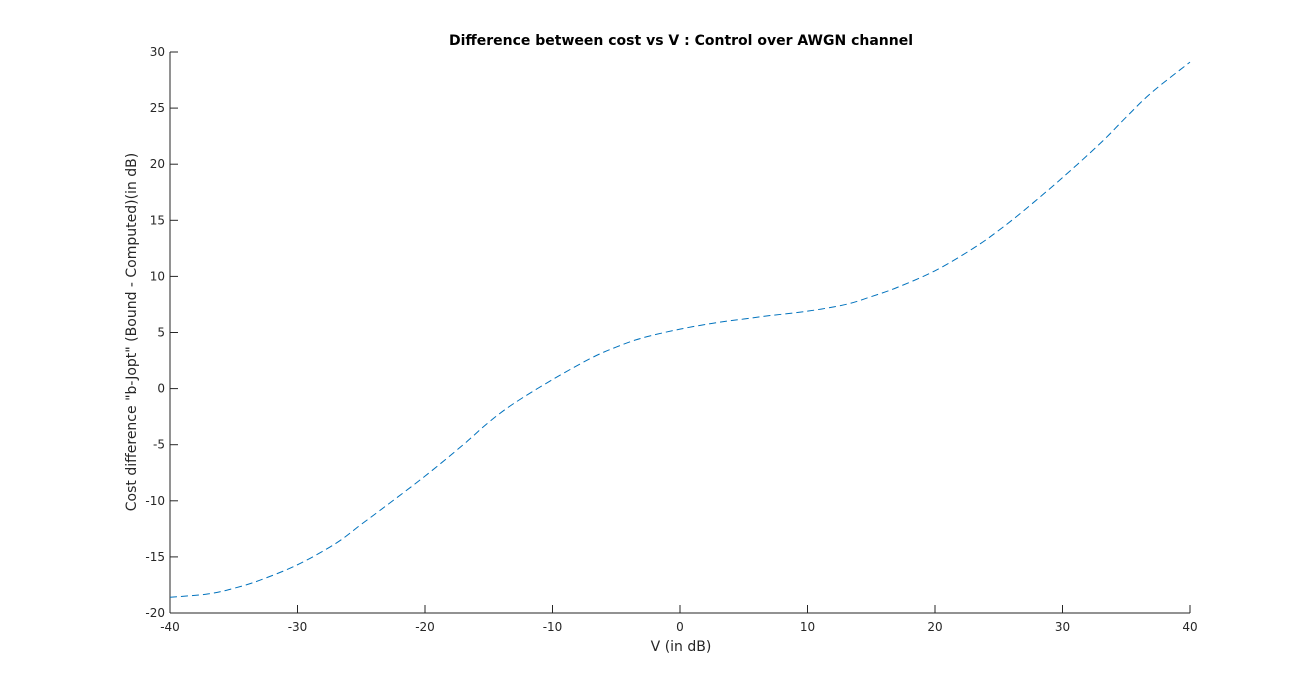  I want to click on x-tick-label: 40, so click(1189, 627).